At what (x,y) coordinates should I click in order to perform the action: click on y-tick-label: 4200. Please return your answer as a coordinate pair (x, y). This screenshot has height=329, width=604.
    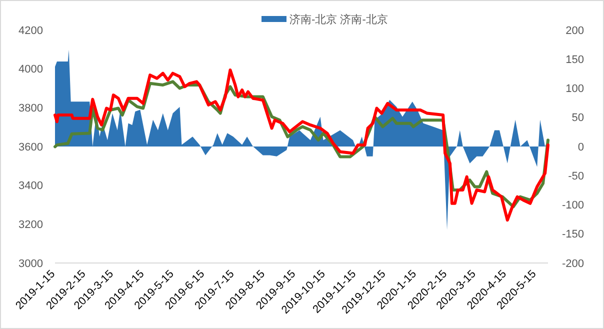
    Looking at the image, I should click on (30, 30).